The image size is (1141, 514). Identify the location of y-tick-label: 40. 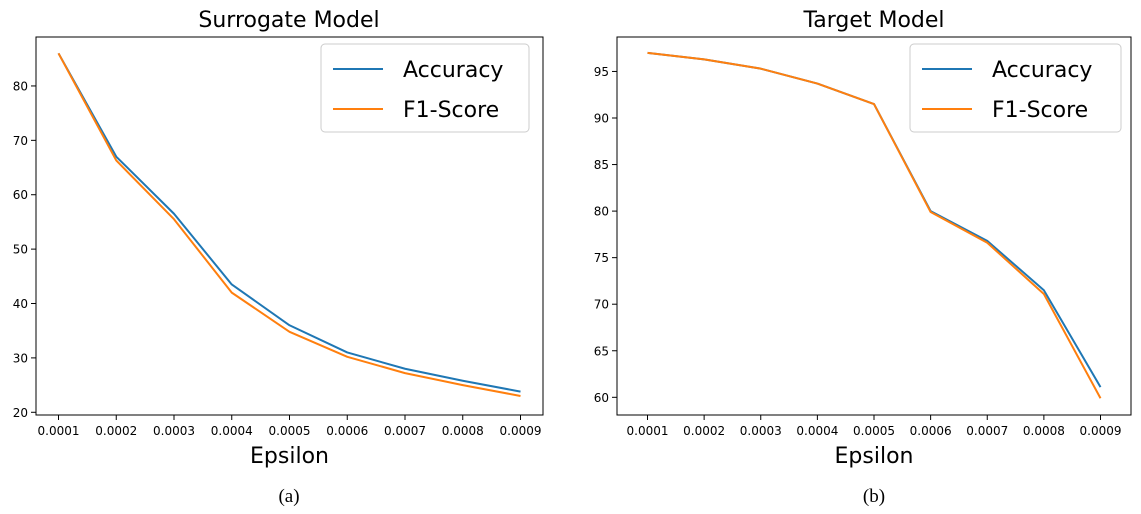
(20, 304).